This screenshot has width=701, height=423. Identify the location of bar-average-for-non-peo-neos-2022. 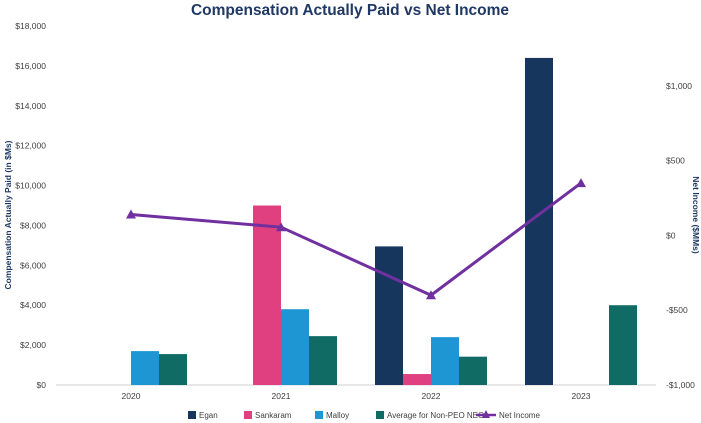
(473, 370).